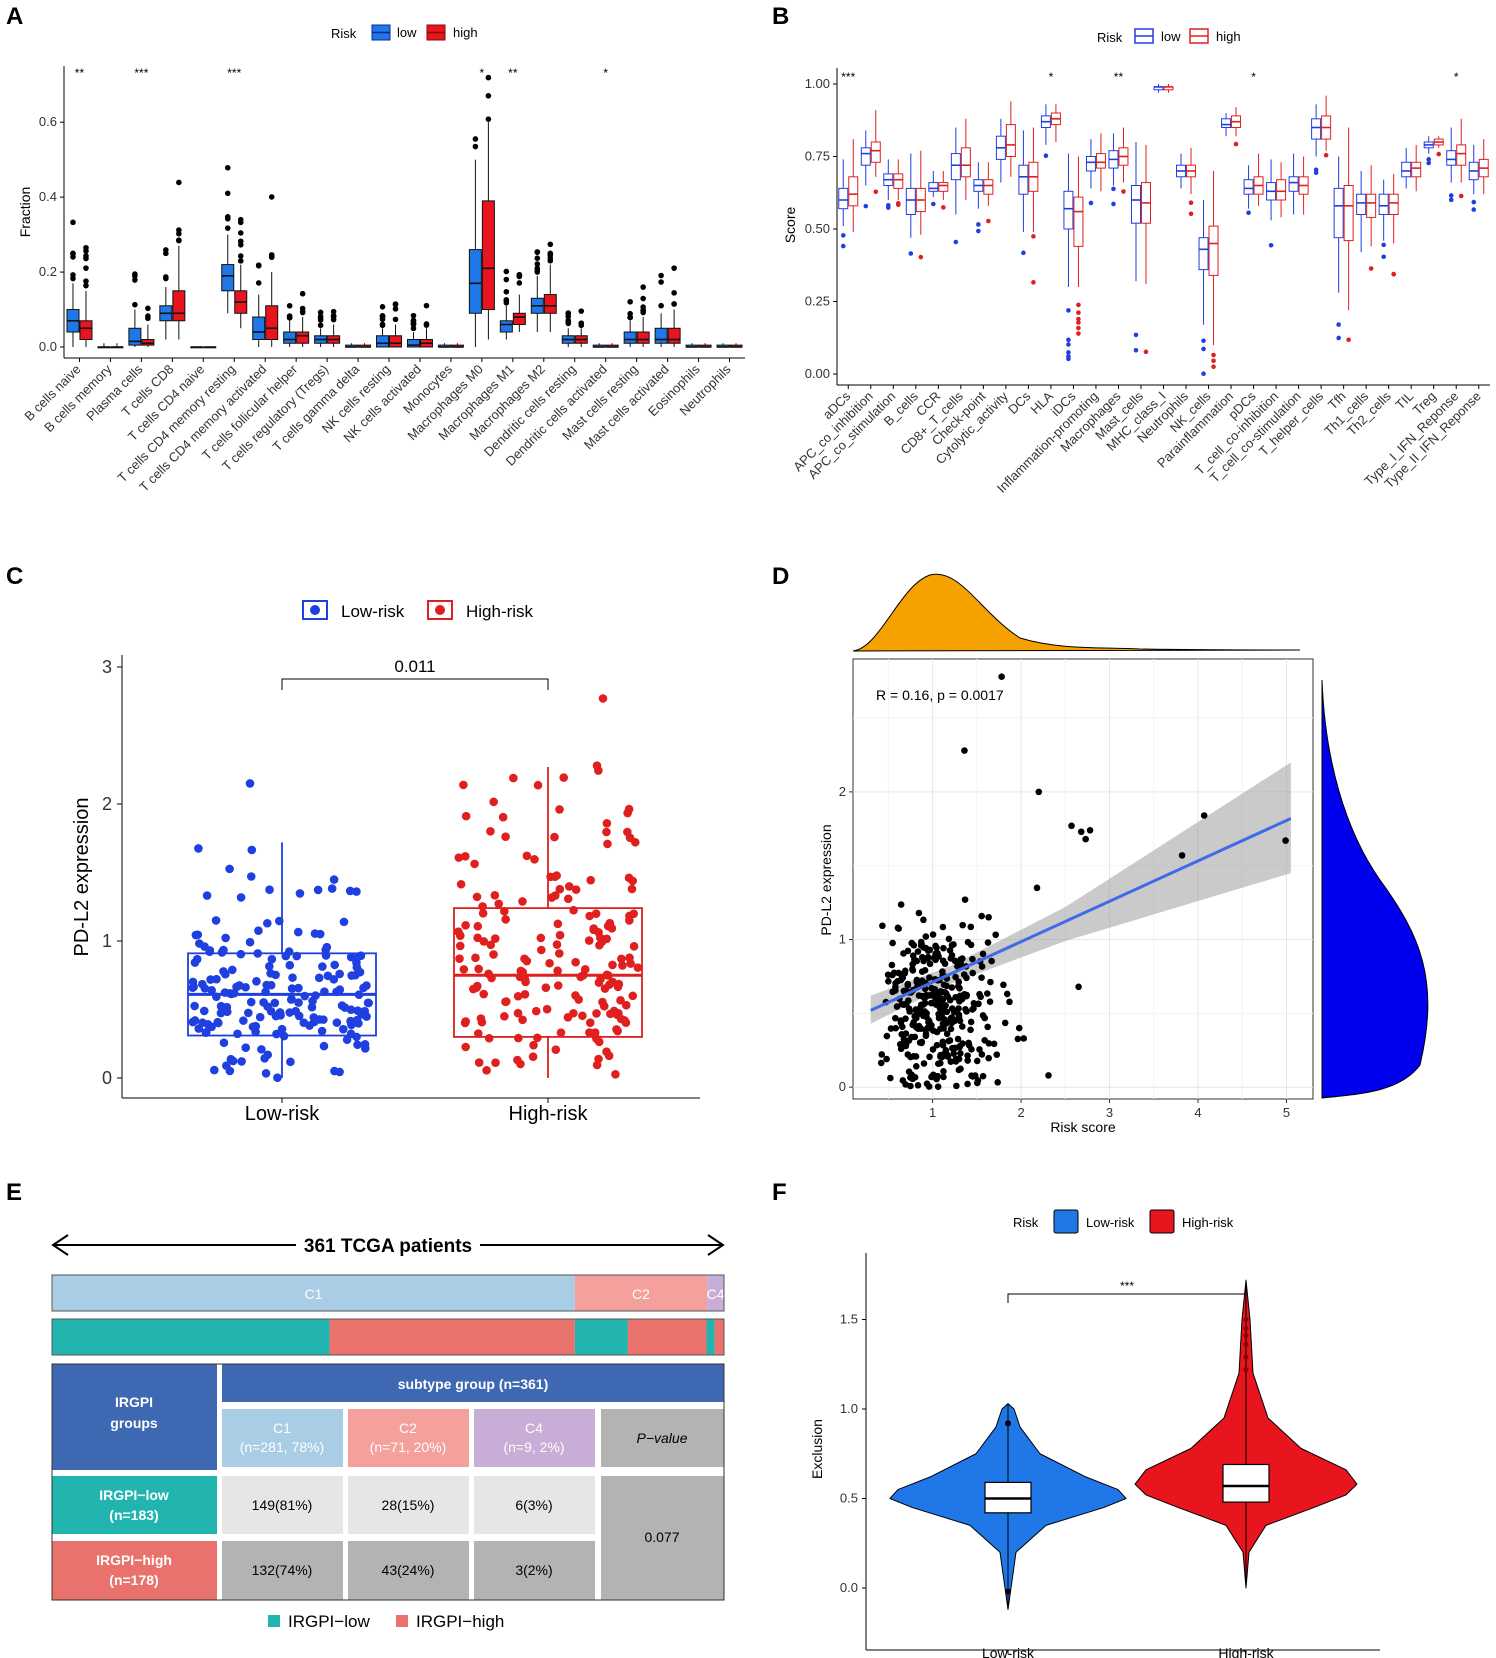  I want to click on y-tick-label: 0.2, so click(48, 271).